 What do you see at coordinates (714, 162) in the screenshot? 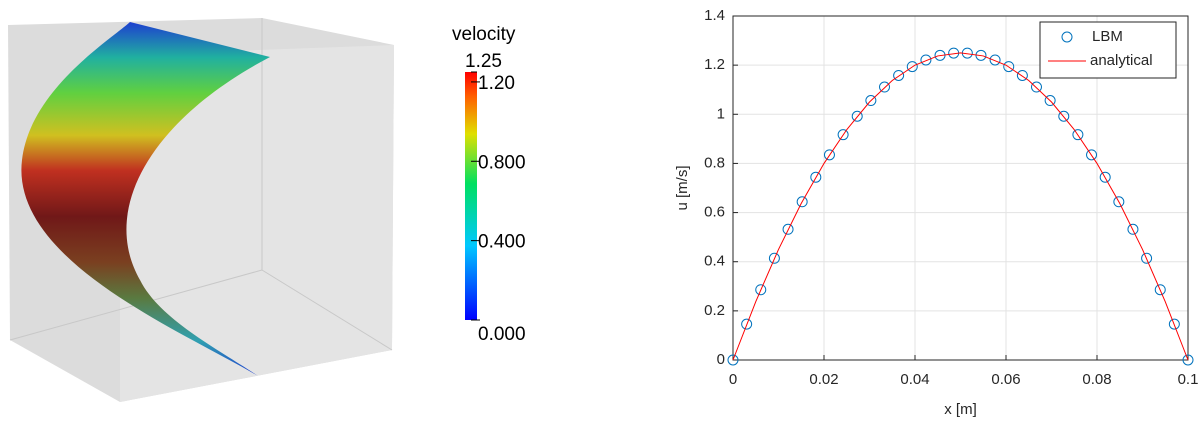
I see `y-tick-label: 0.8` at bounding box center [714, 162].